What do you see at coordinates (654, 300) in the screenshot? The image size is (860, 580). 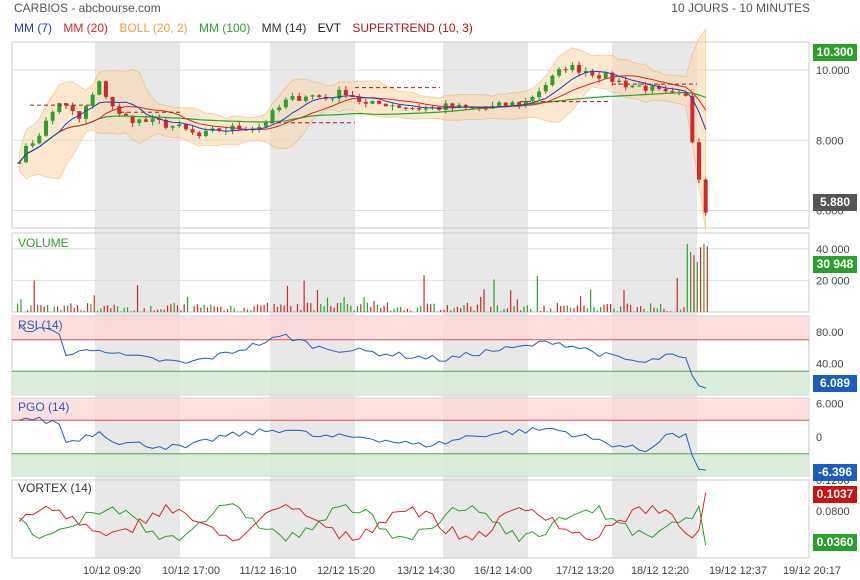 I see `day-shade-band` at bounding box center [654, 300].